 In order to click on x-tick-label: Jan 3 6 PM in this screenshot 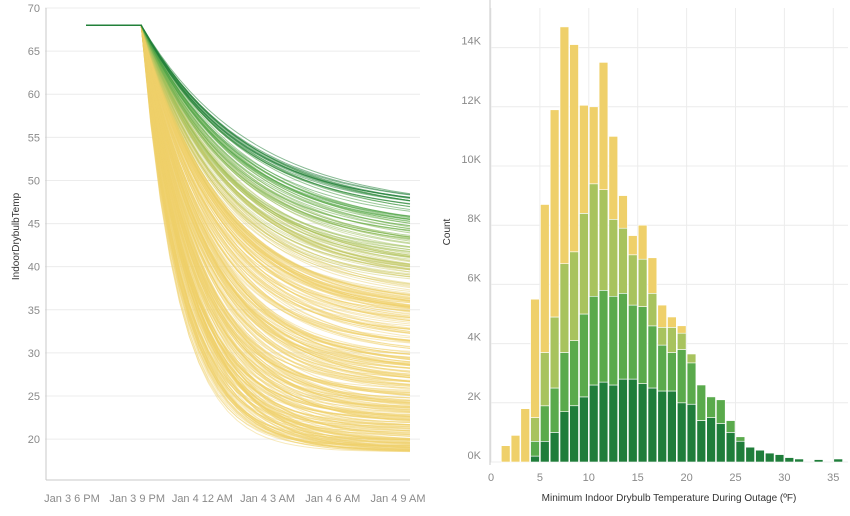, I will do `click(72, 499)`.